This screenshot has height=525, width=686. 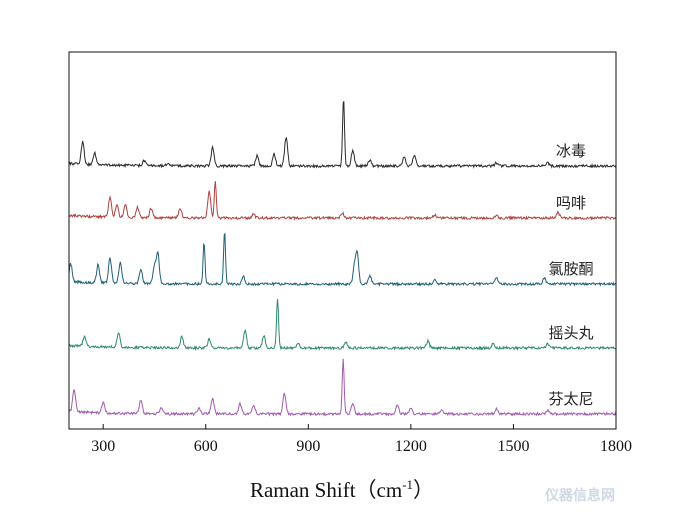 What do you see at coordinates (411, 446) in the screenshot?
I see `x-tick-label: 1200` at bounding box center [411, 446].